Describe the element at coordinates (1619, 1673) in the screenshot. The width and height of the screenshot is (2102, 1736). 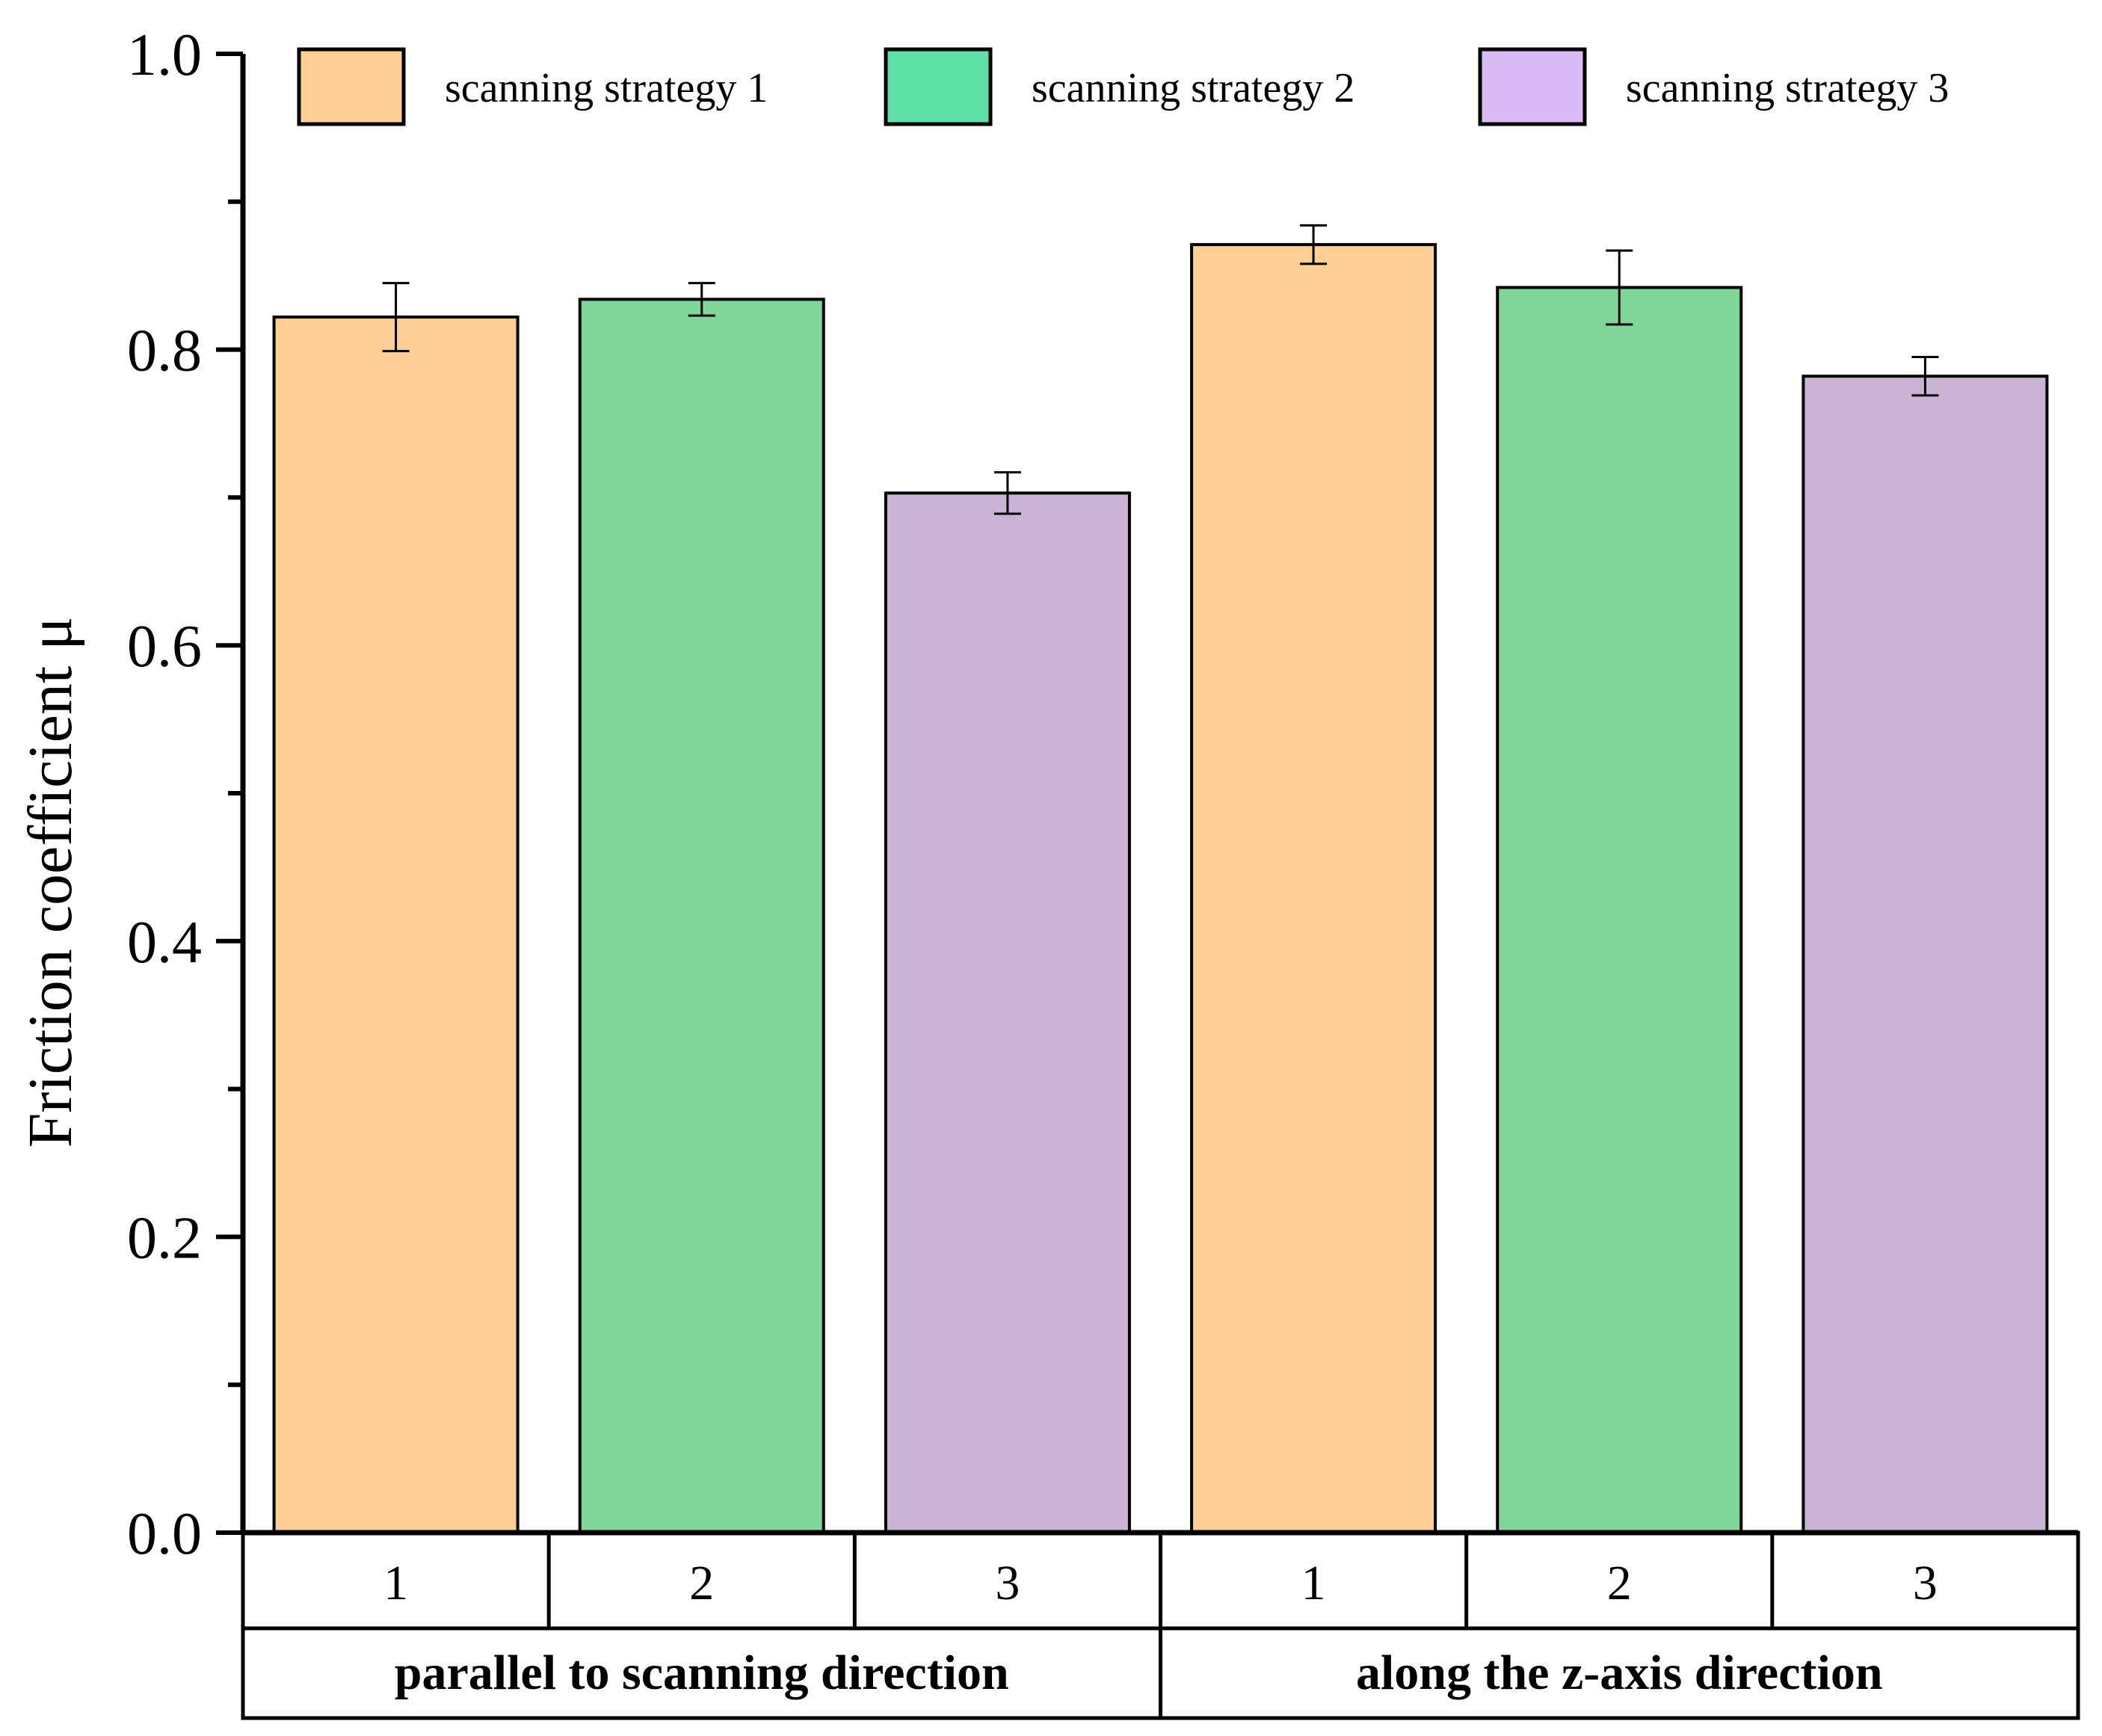
I see `group-label: along the z-axis direction` at that location.